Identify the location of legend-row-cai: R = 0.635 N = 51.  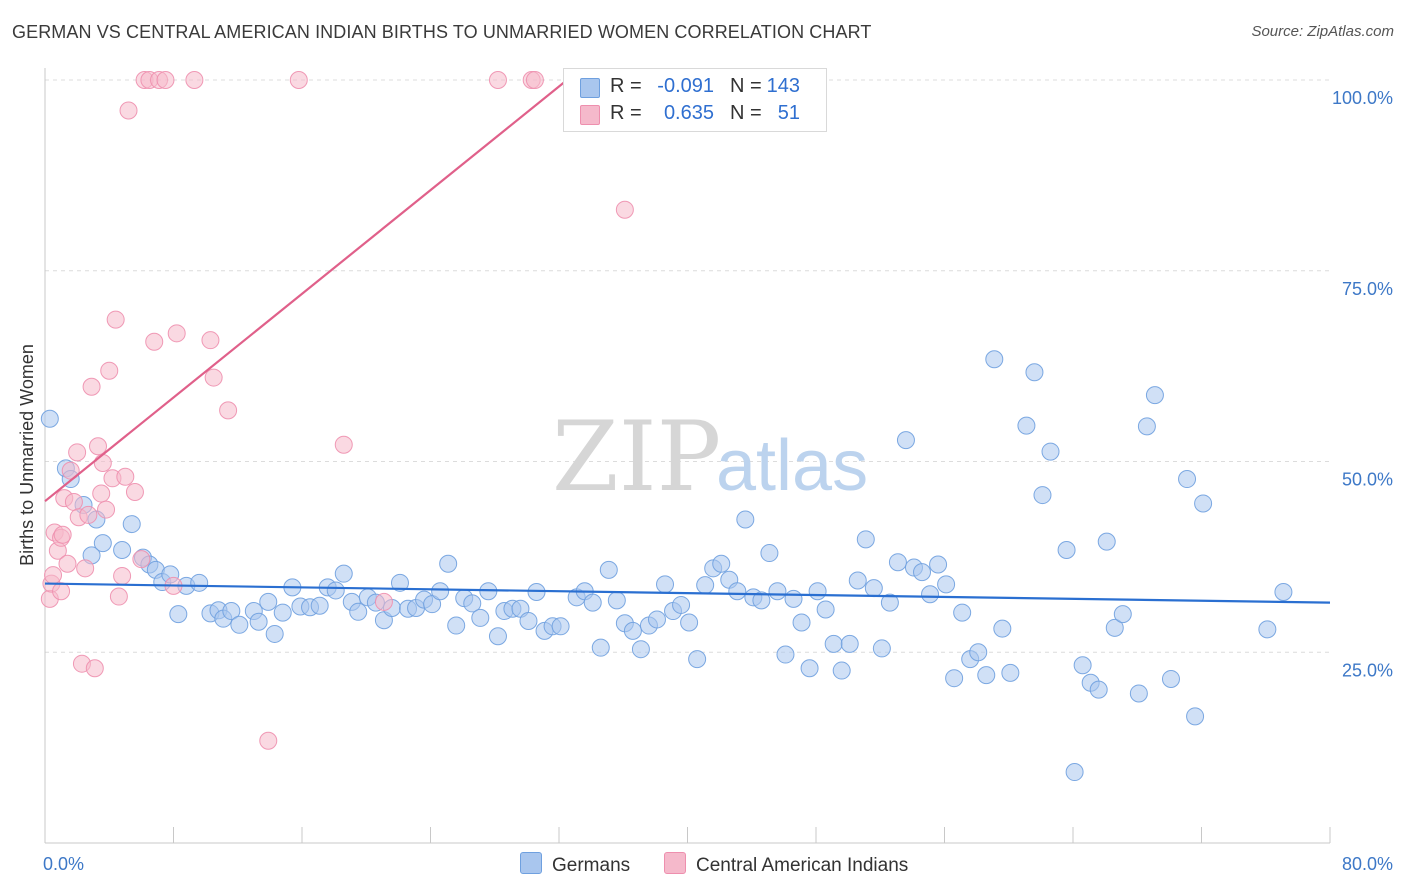
(695, 114).